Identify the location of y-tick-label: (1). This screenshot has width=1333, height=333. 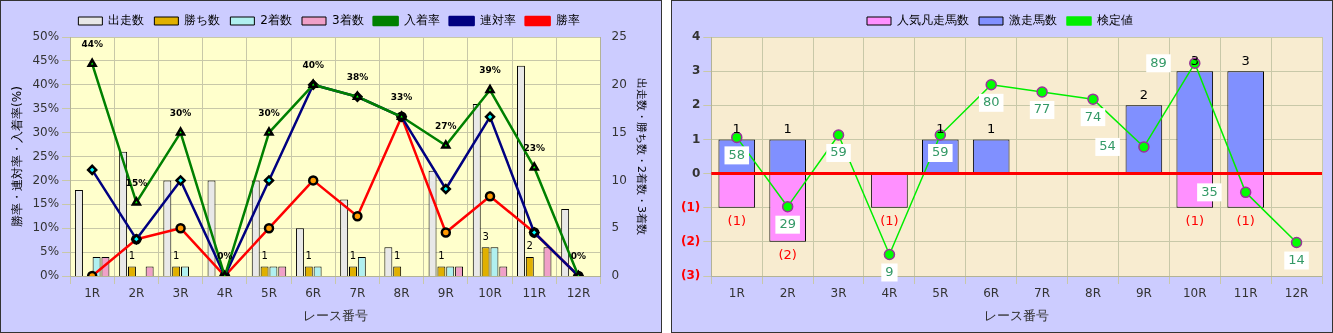
(690, 206).